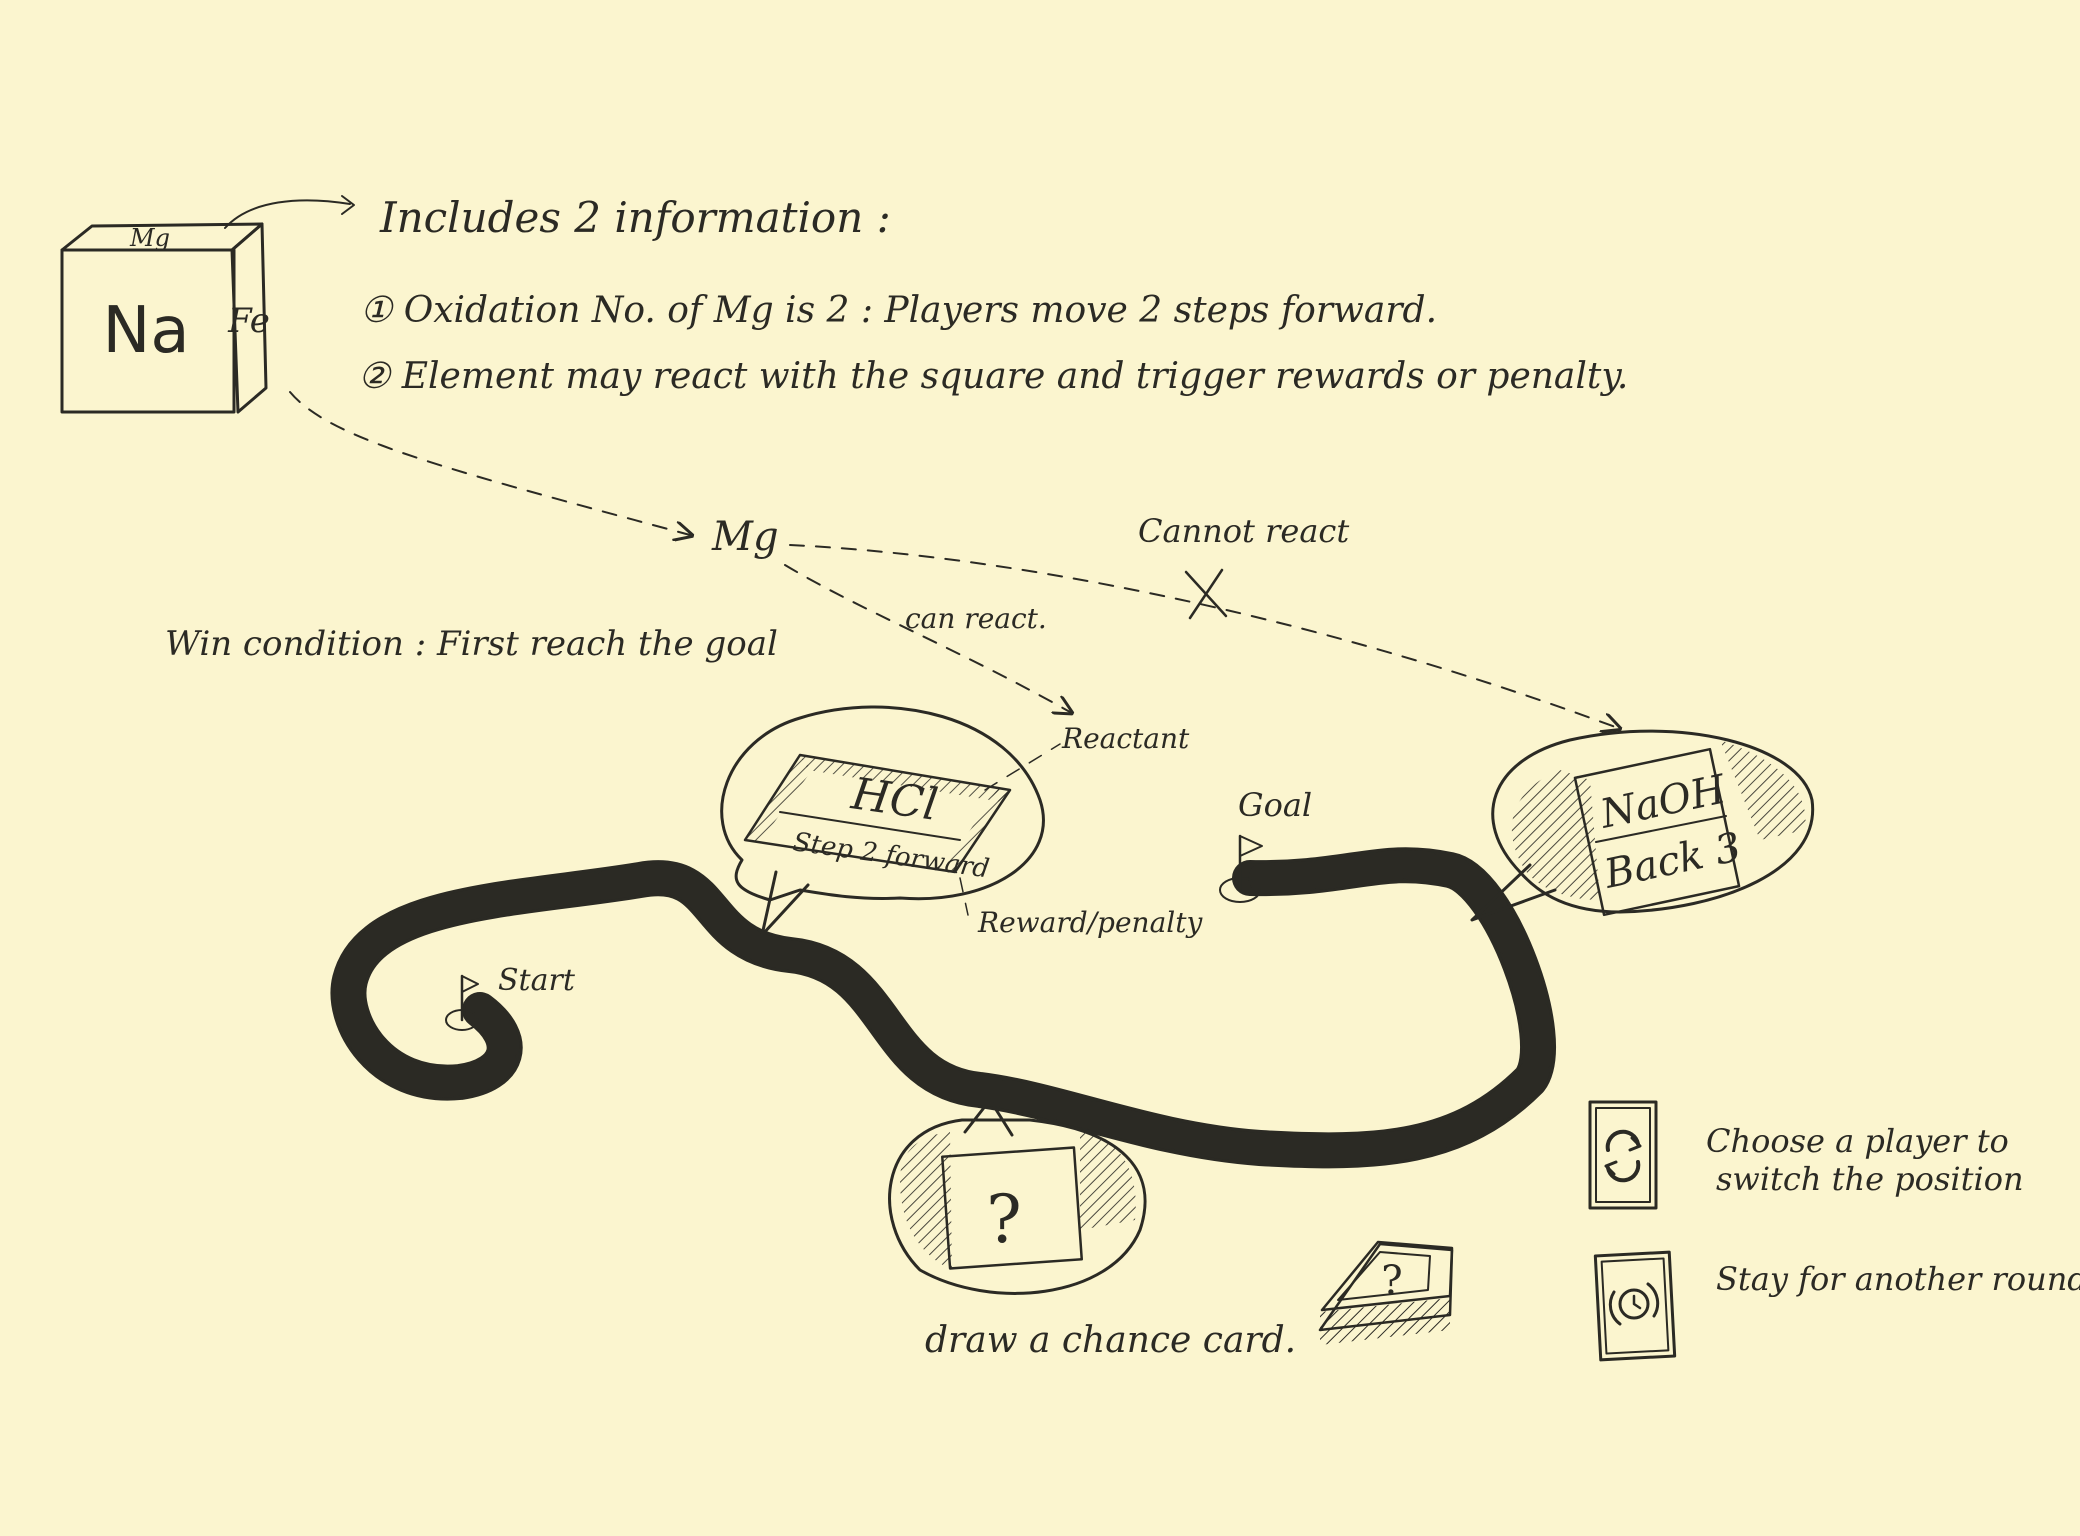 This screenshot has height=1536, width=2080. I want to click on can-react-label: can react., so click(976, 618).